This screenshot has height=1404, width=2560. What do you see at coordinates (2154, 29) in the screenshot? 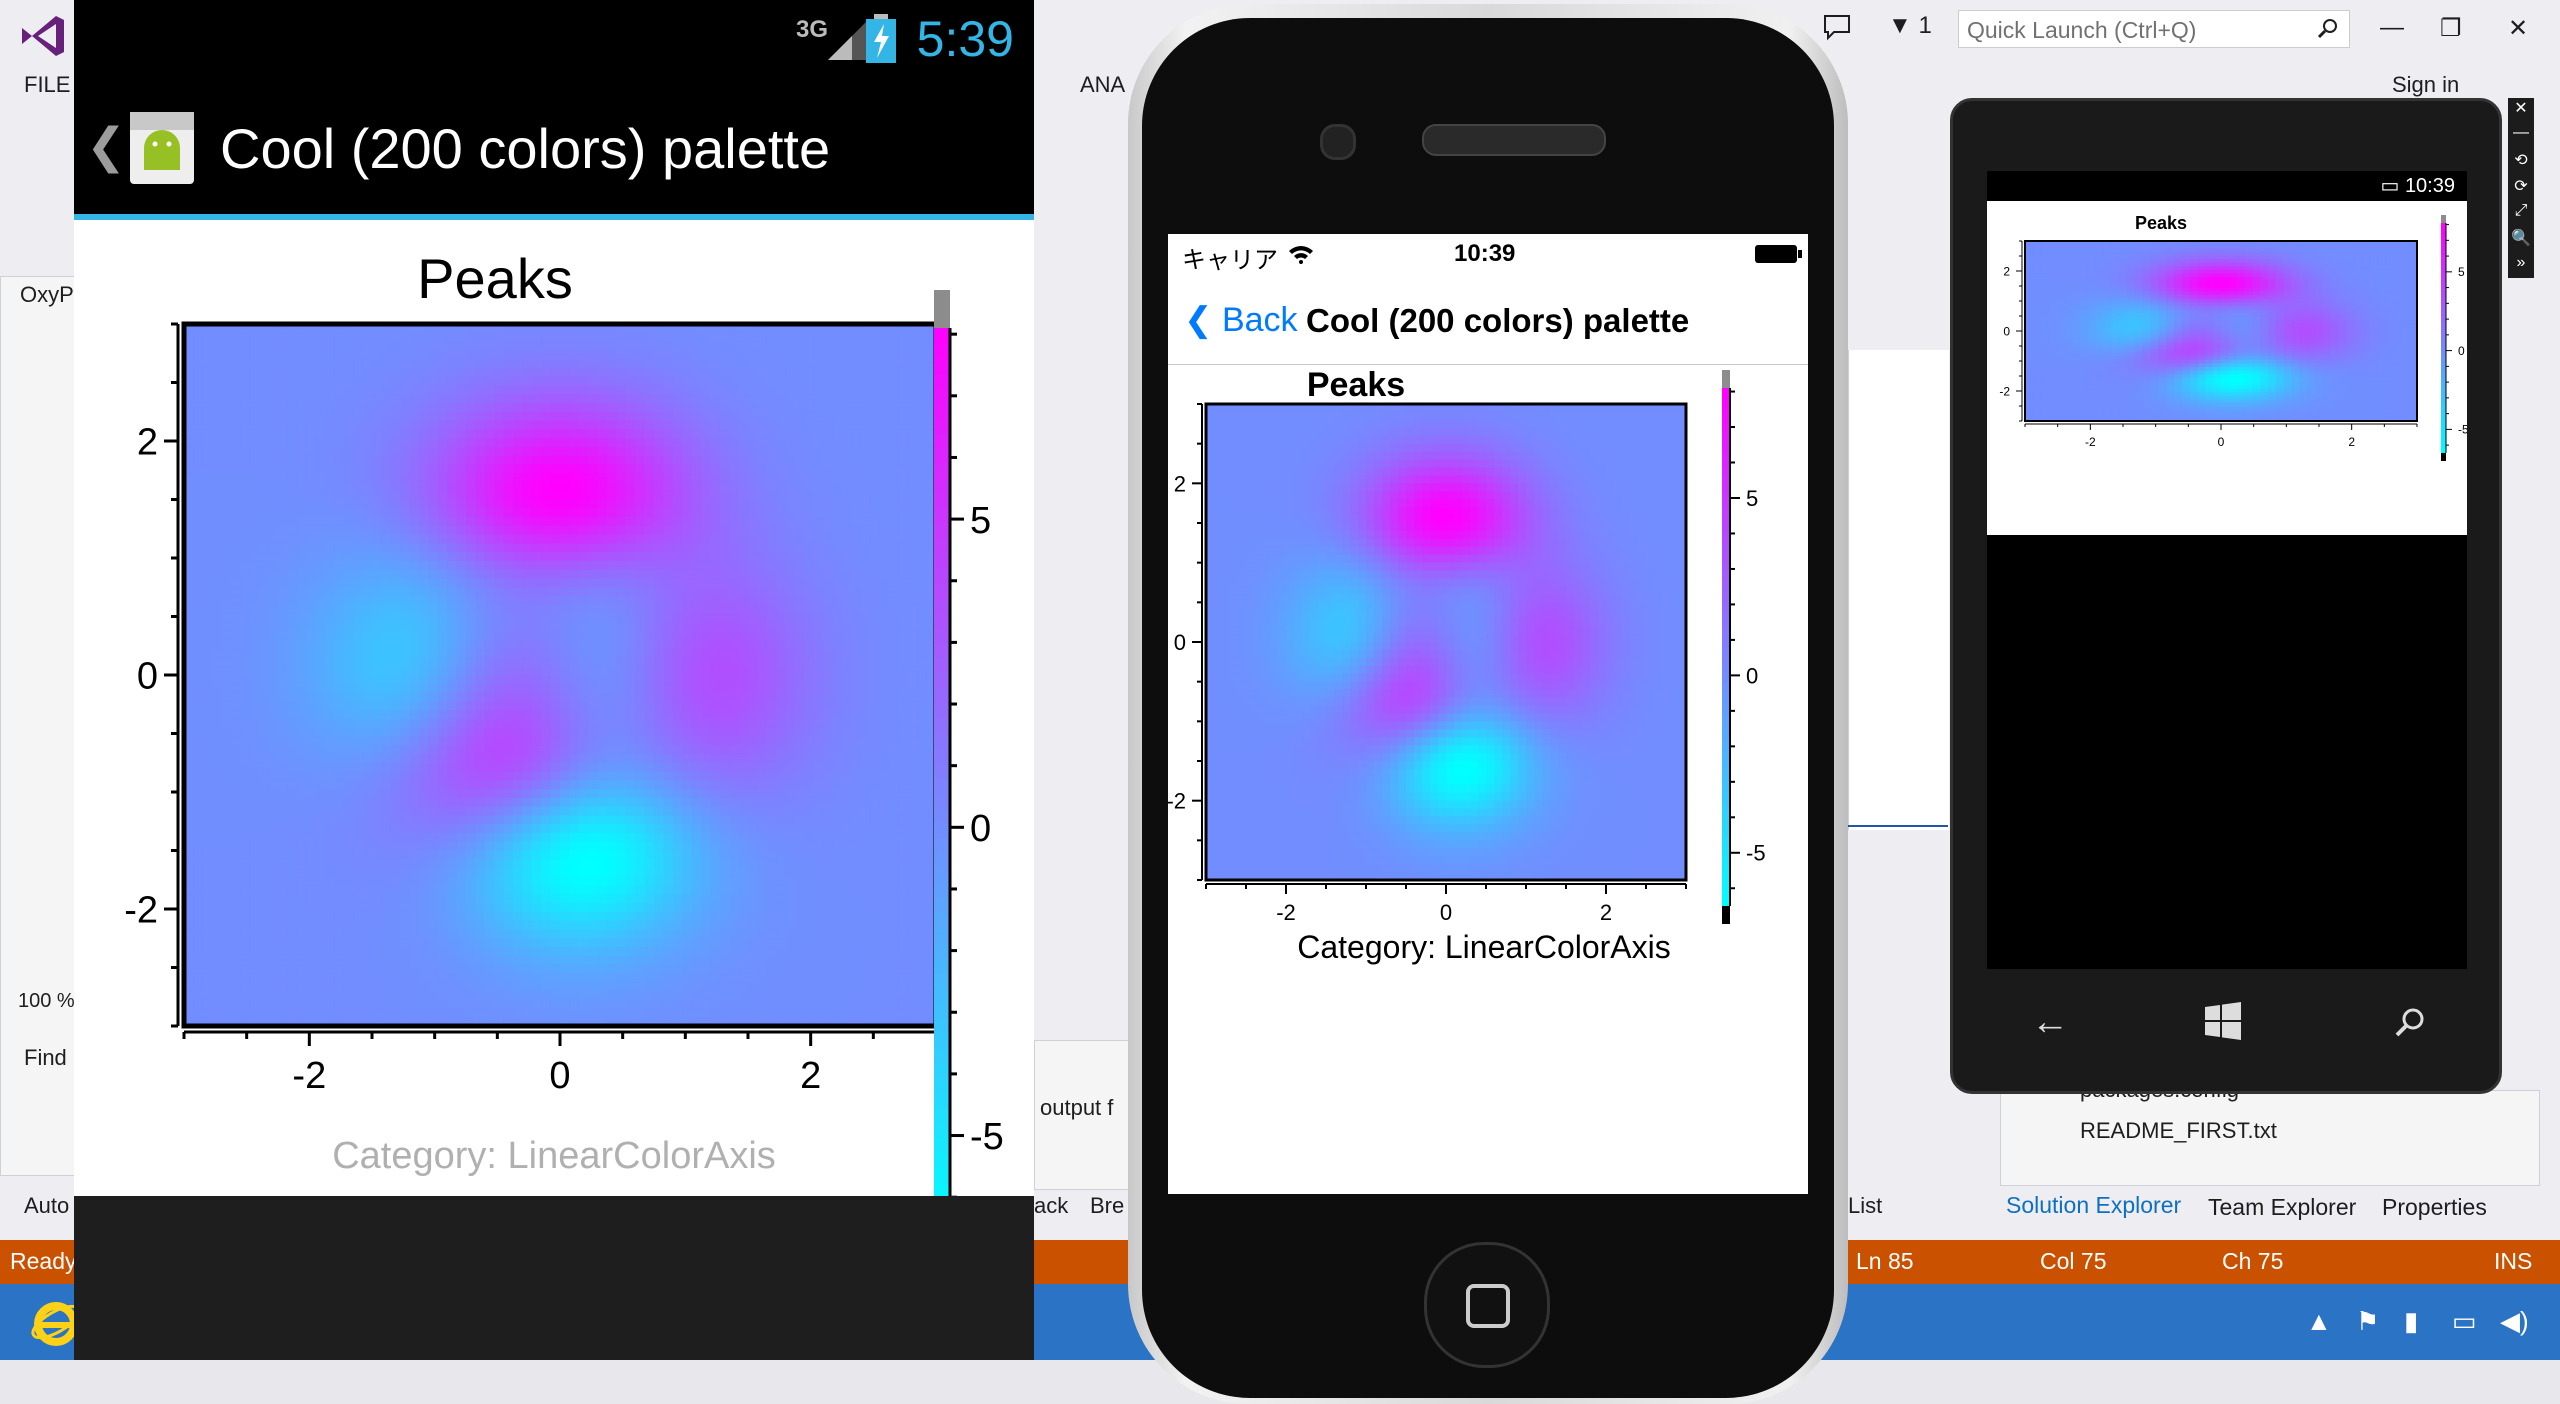
I see `quick-launch-input: Quick Launch (Ctrl+Q)` at bounding box center [2154, 29].